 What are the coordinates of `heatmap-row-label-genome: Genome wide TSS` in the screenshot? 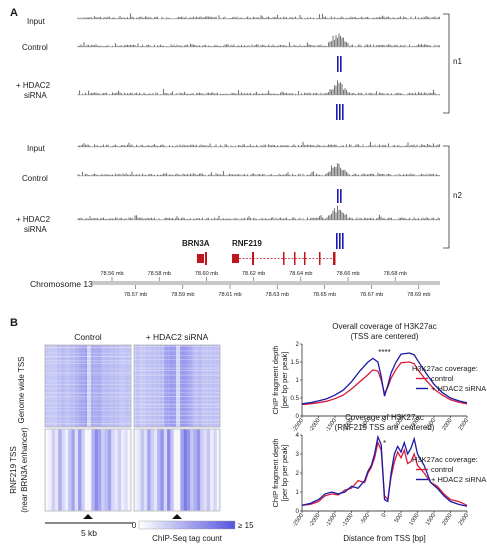 It's located at (21, 390).